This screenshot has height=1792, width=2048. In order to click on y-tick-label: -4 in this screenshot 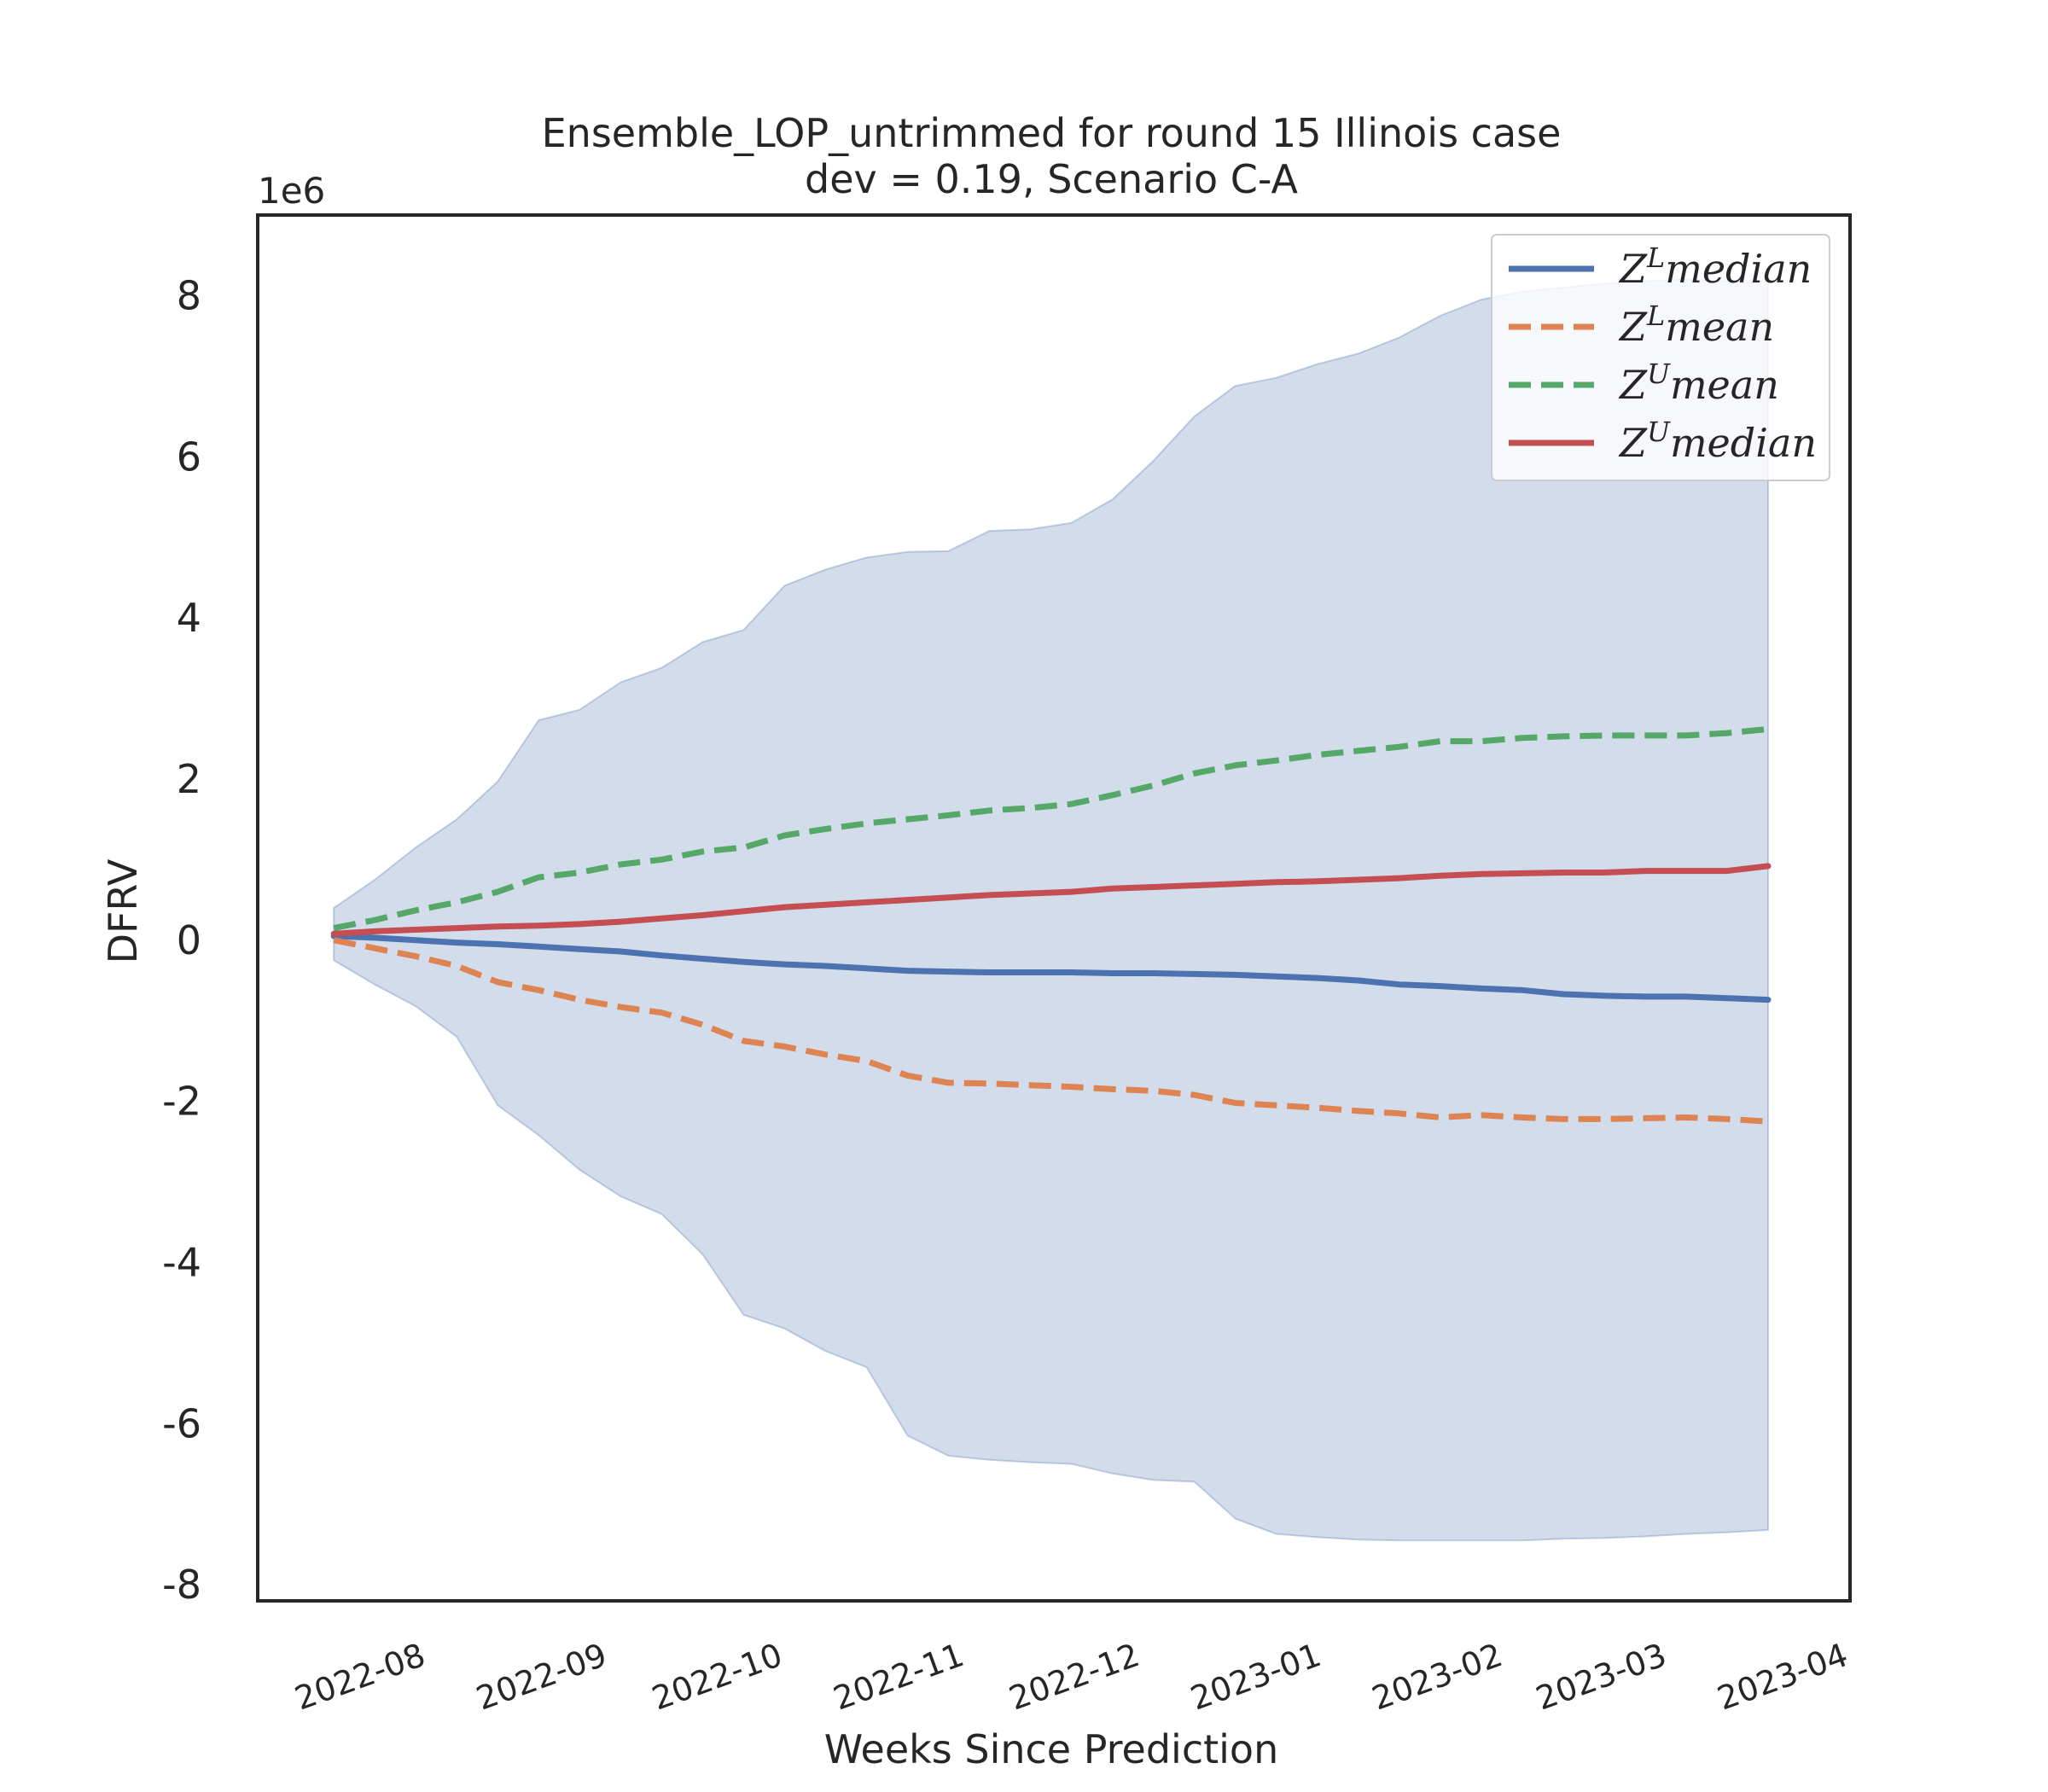, I will do `click(181, 1262)`.